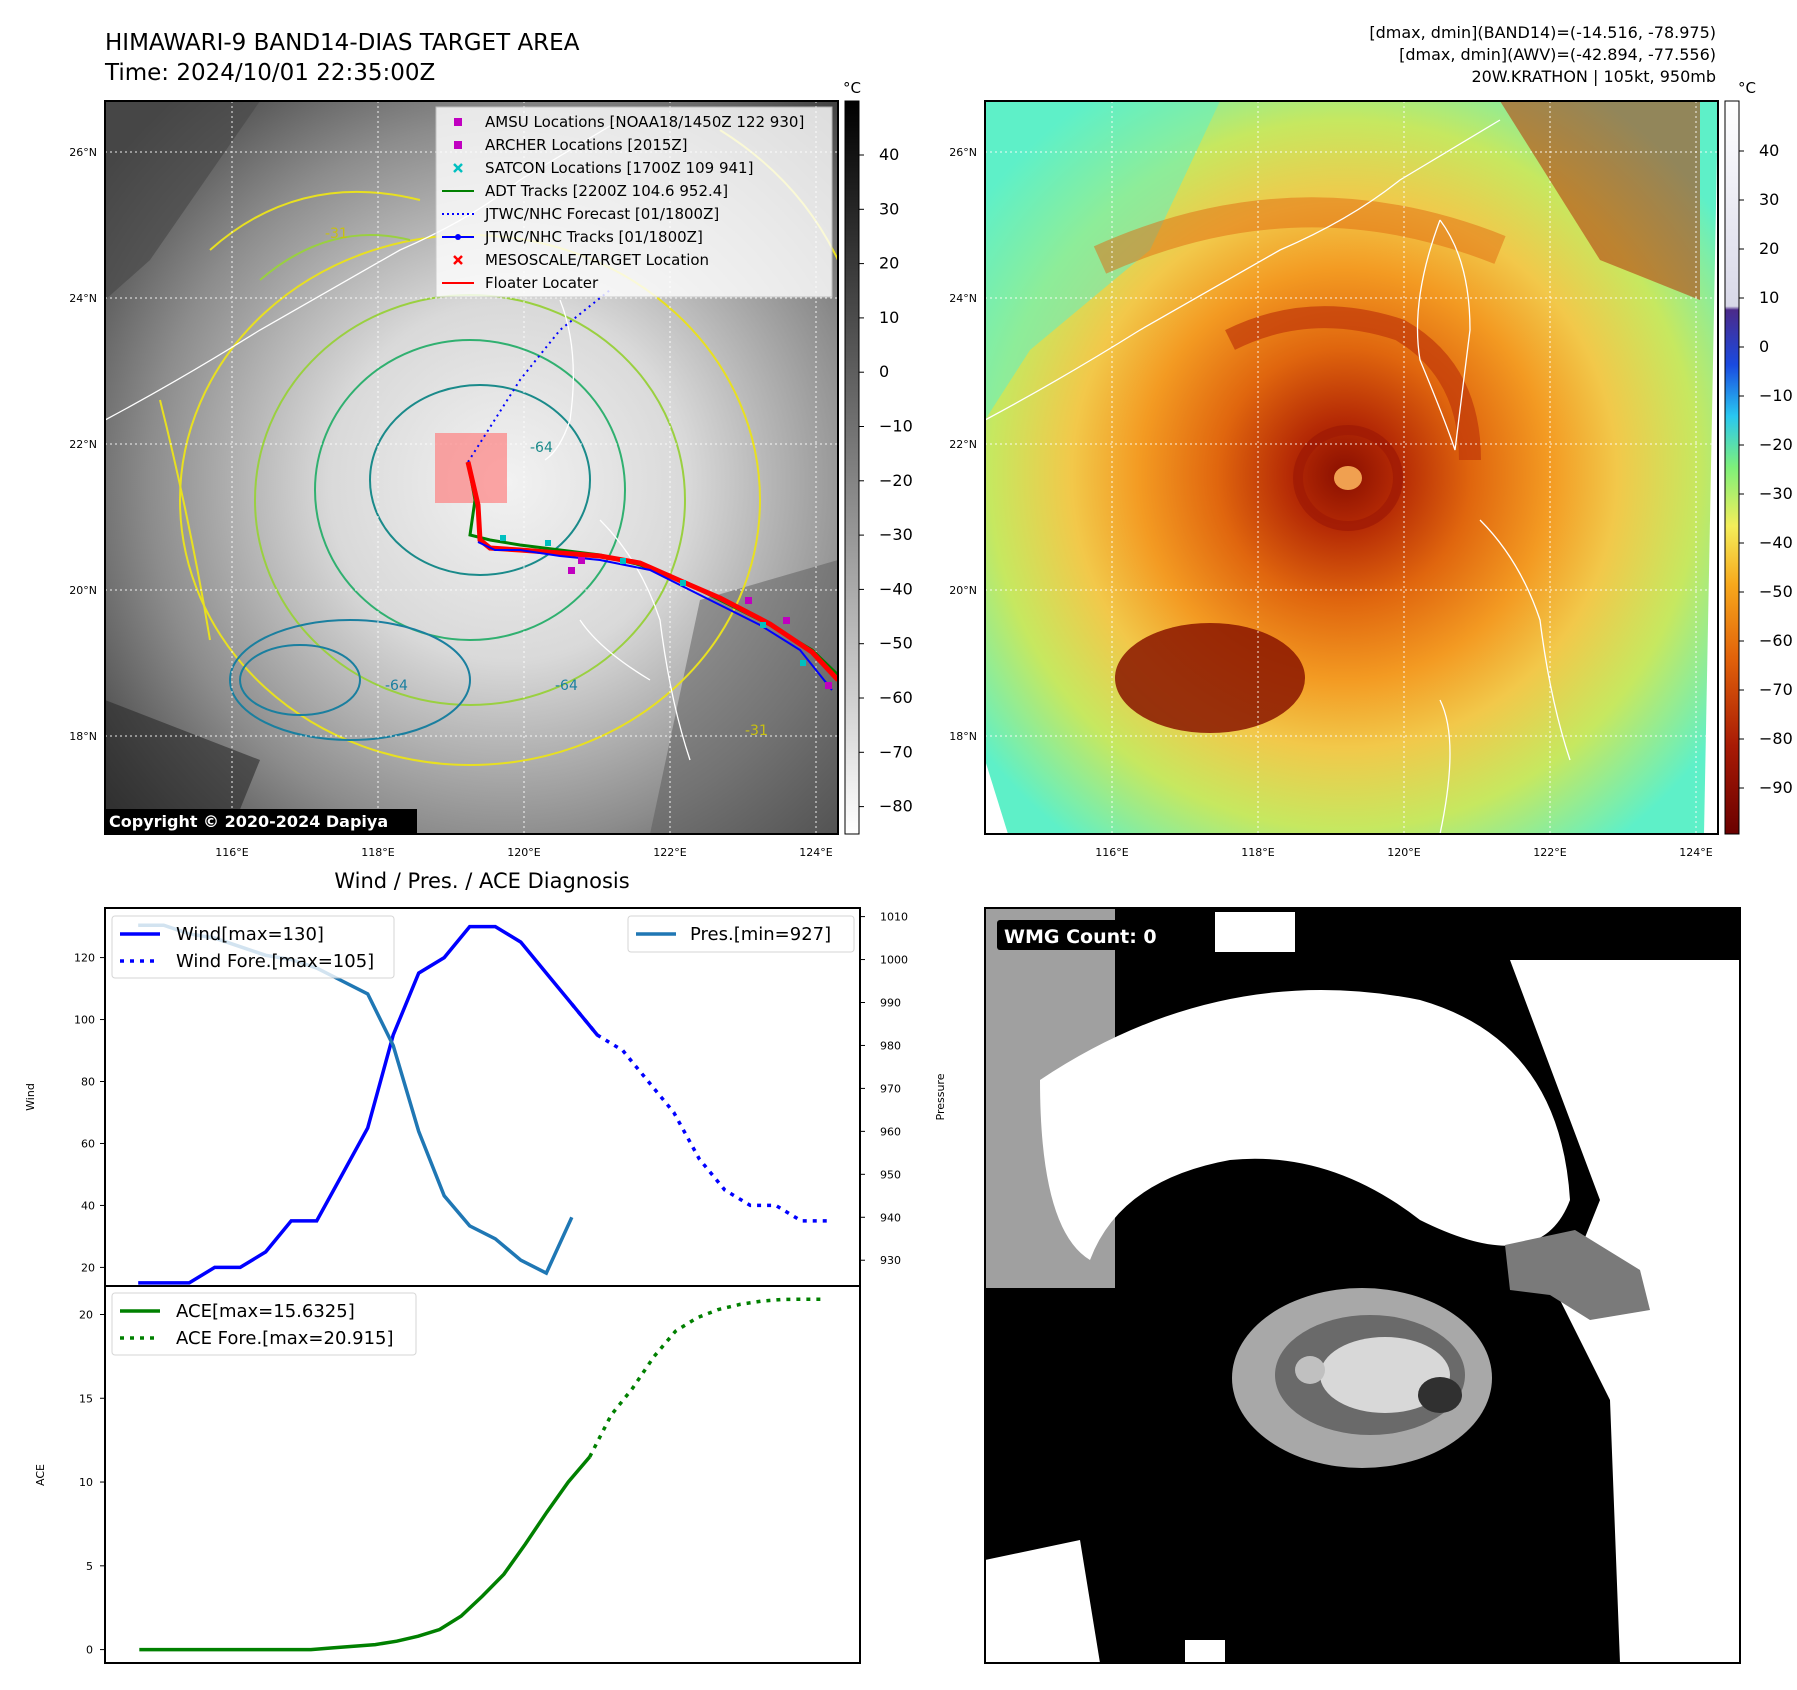 Image resolution: width=1797 pixels, height=1690 pixels. What do you see at coordinates (336, 234) in the screenshot?
I see `contour-label: -31` at bounding box center [336, 234].